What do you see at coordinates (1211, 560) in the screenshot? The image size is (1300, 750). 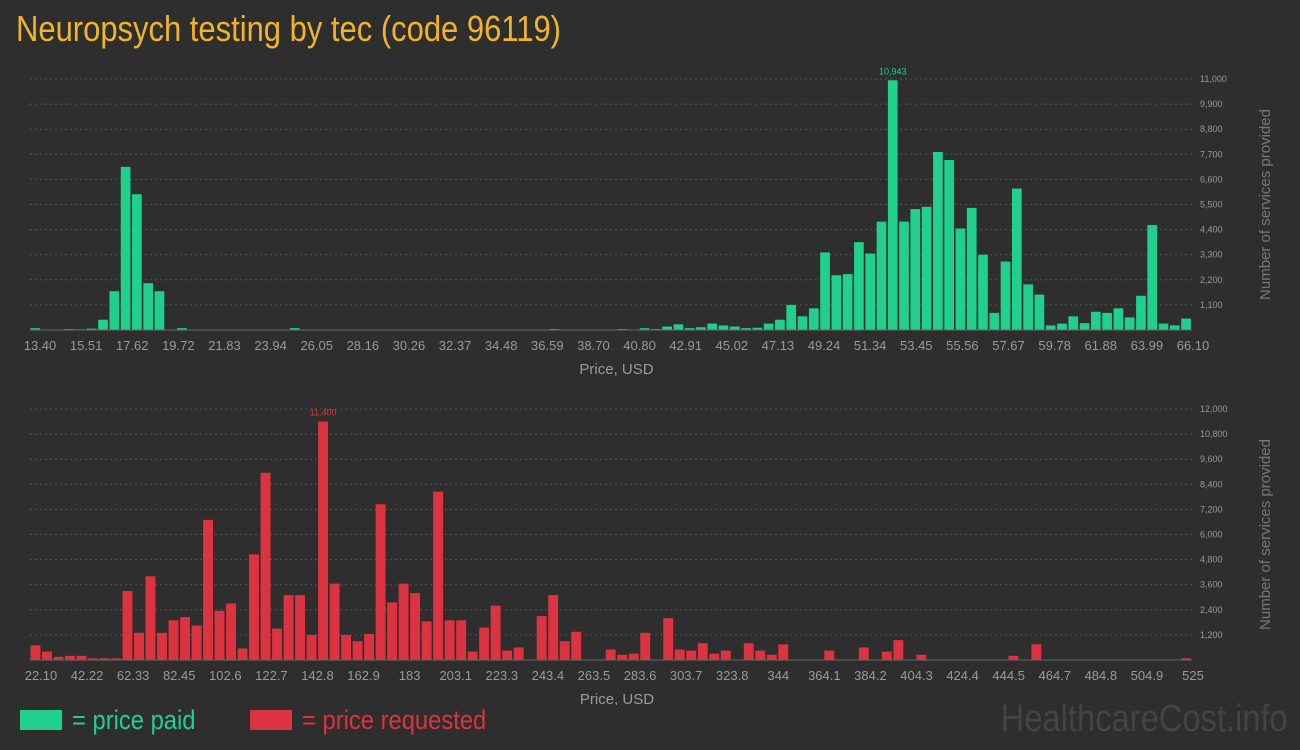 I see `requested-y-tick: 4,800` at bounding box center [1211, 560].